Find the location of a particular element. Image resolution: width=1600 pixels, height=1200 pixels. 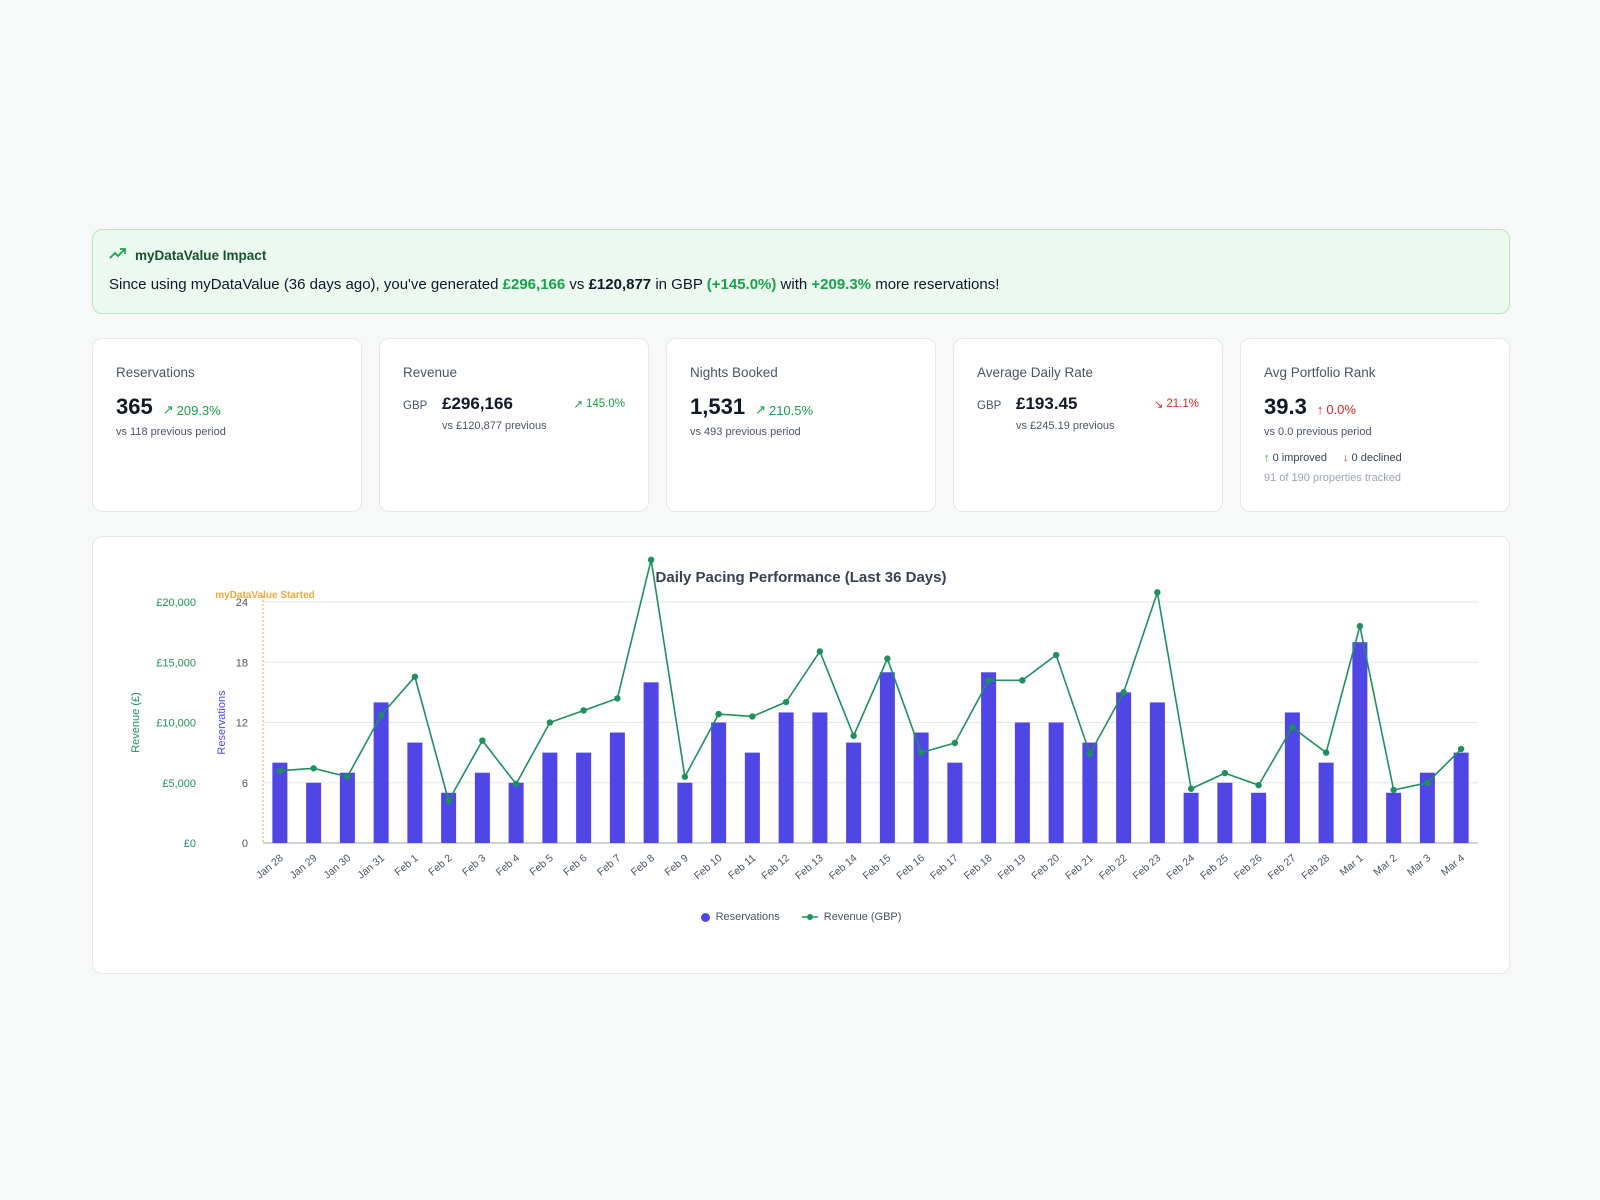

y-tick-label-right: 18 is located at coordinates (242, 663).